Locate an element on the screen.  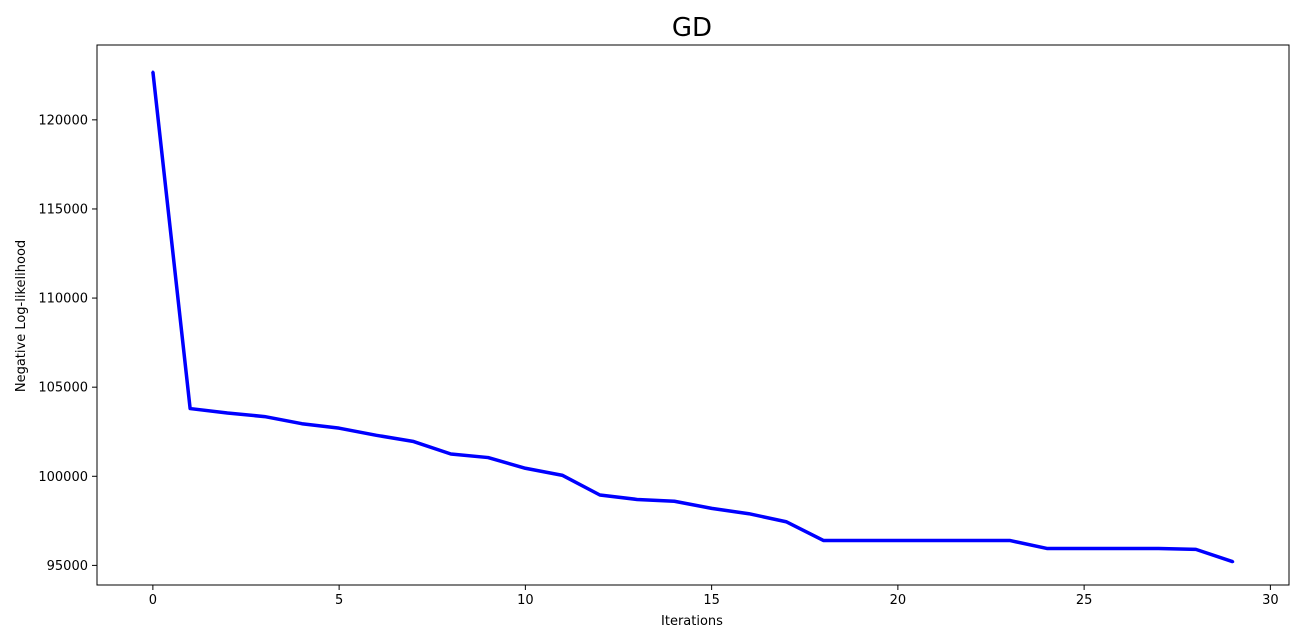
y-tick-label: 95000 is located at coordinates (67, 566).